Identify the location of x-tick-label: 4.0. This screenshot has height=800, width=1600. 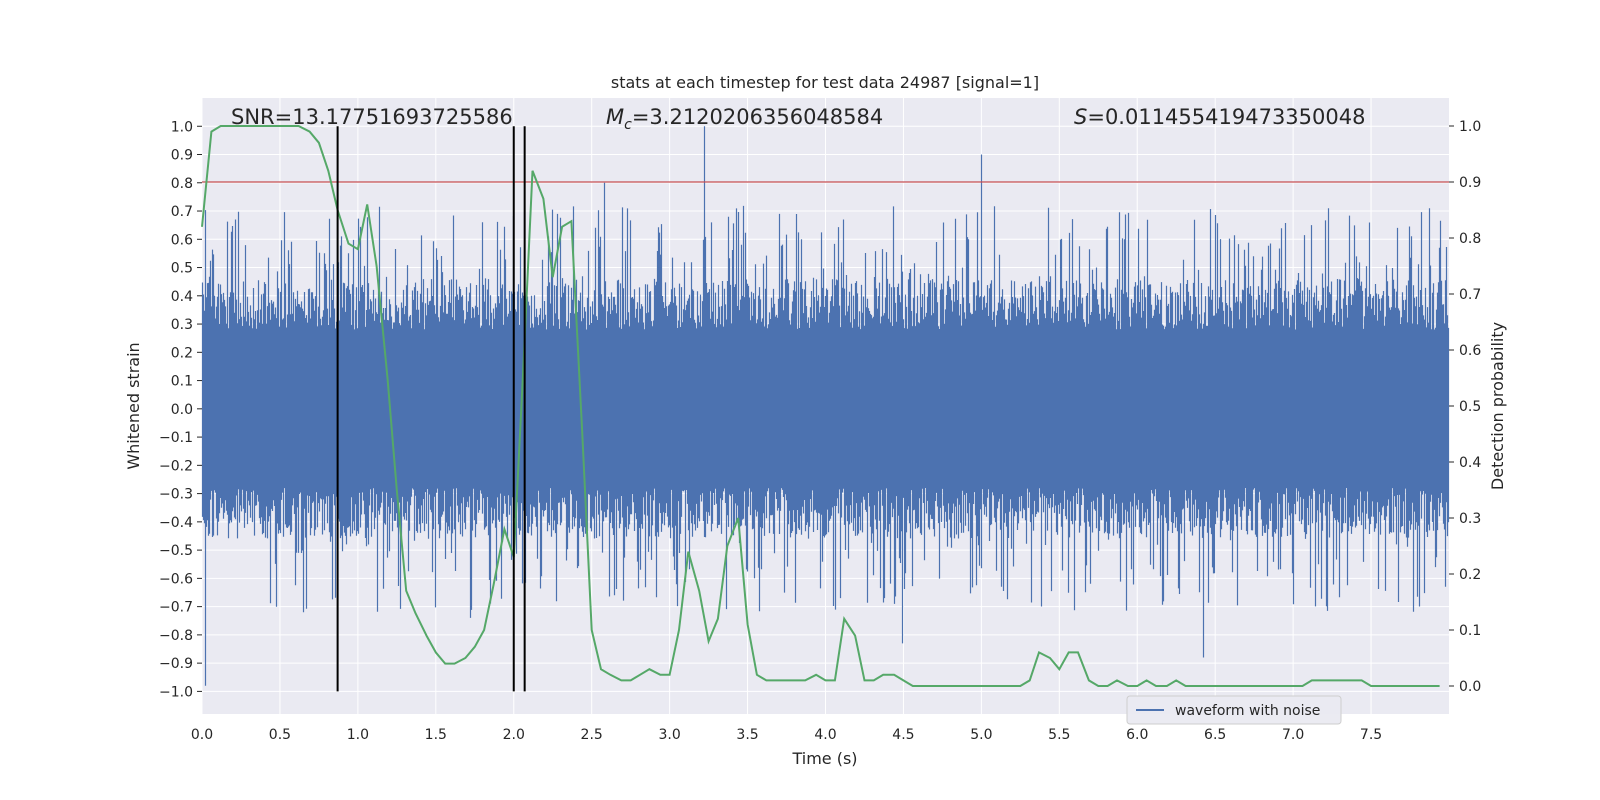
(825, 735).